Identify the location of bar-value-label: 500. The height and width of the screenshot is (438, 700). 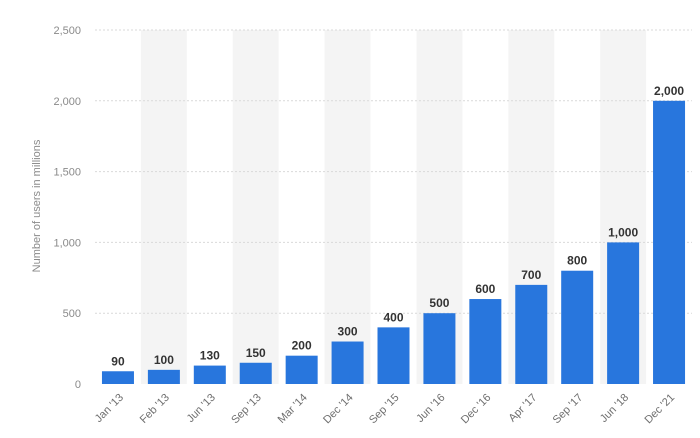
(439, 303).